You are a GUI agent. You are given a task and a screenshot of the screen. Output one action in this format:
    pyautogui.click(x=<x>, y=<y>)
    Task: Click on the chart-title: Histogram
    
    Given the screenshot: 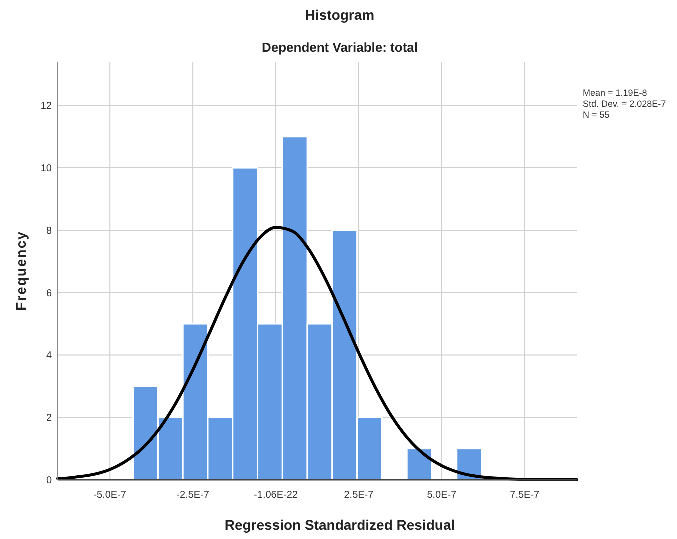 What is the action you would take?
    pyautogui.click(x=340, y=15)
    